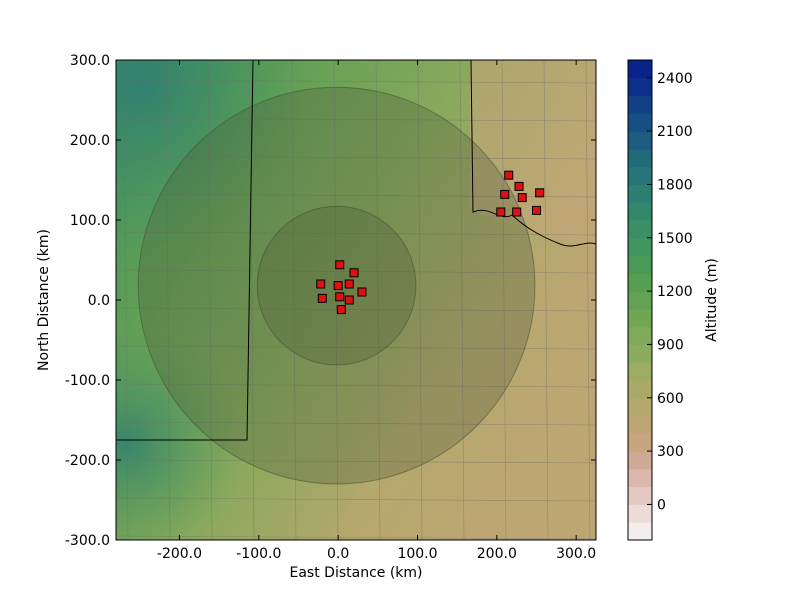 The width and height of the screenshot is (800, 600). I want to click on y-tick-label: 300.0, so click(90, 61).